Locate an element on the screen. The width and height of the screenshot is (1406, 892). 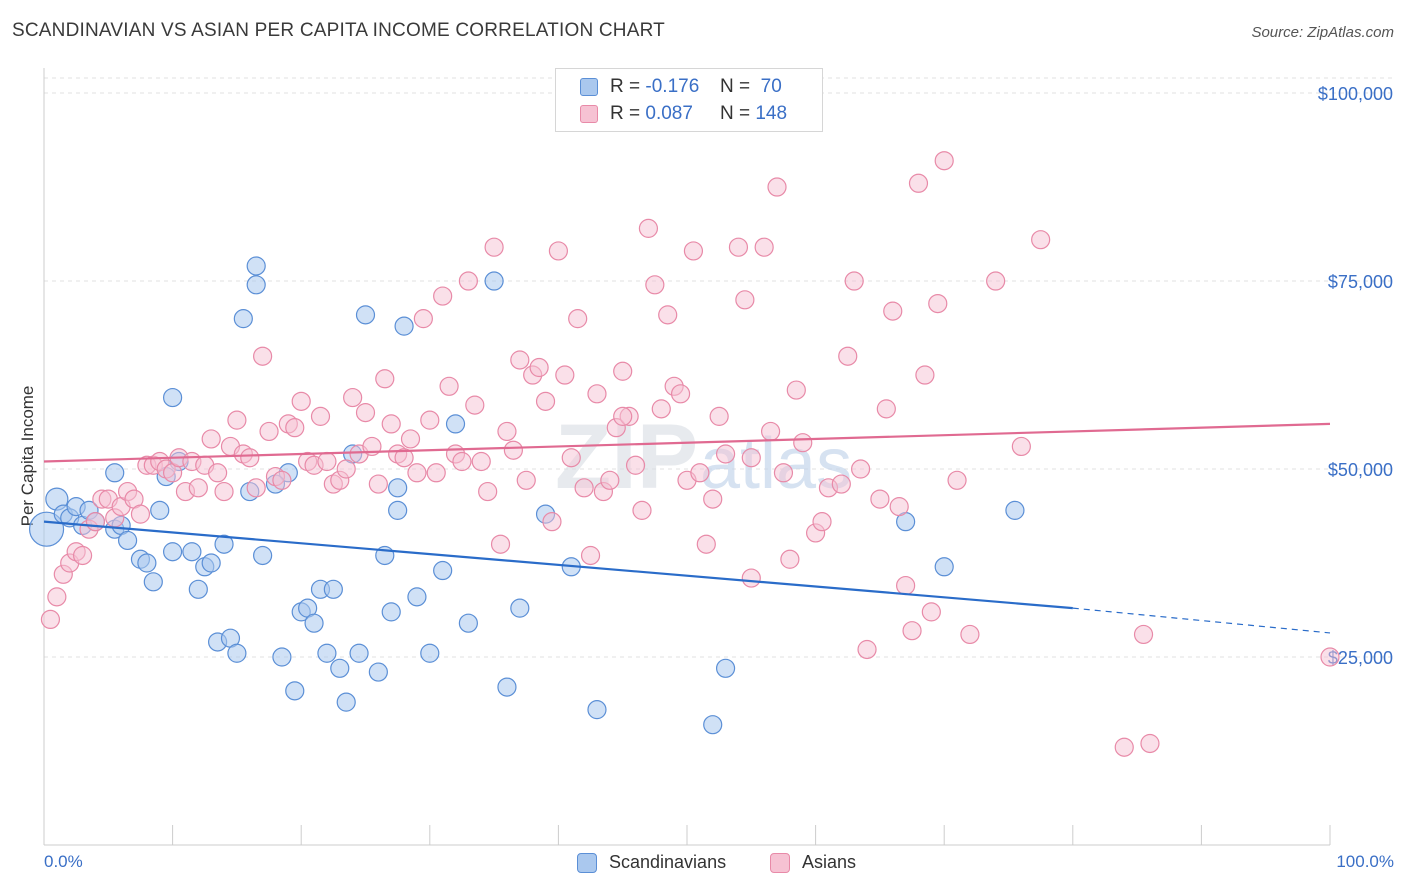
y-tick-label: $25,000 is located at coordinates (1360, 658).